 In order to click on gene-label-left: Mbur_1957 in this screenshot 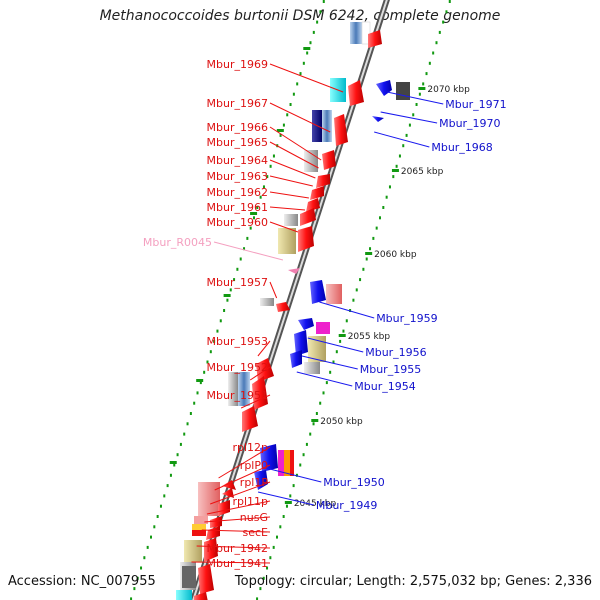, I will do `click(237, 282)`.